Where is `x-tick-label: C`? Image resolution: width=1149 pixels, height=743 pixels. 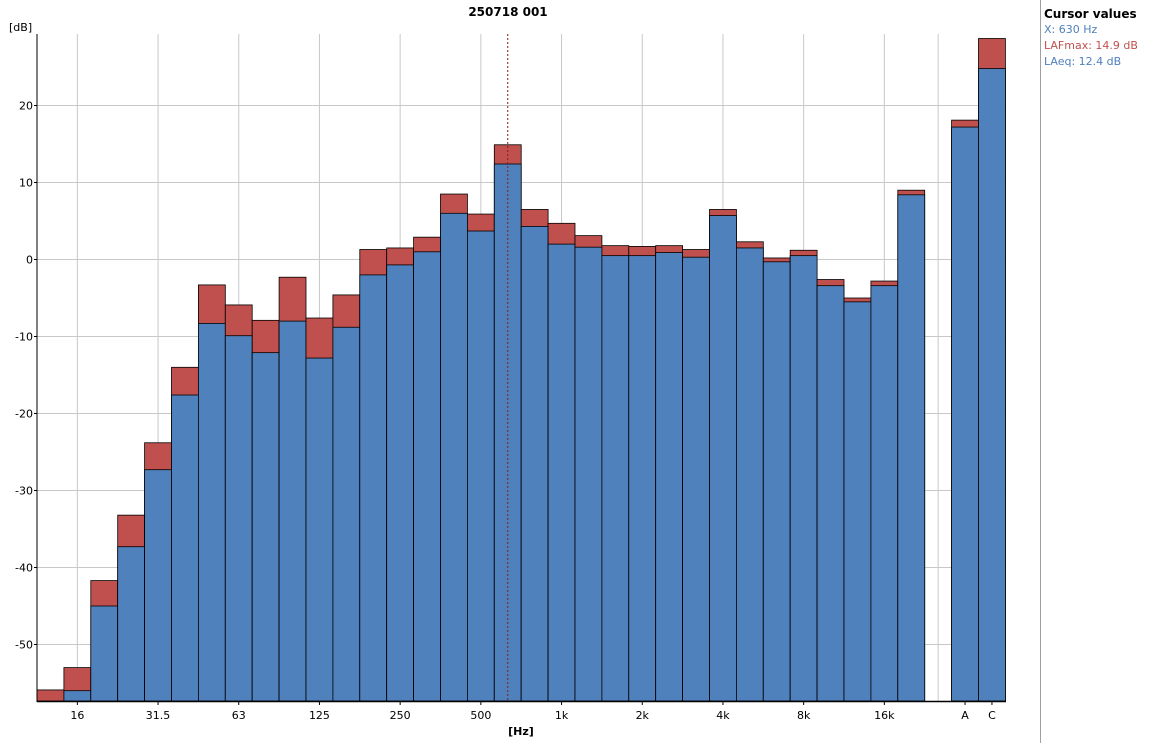 x-tick-label: C is located at coordinates (992, 715).